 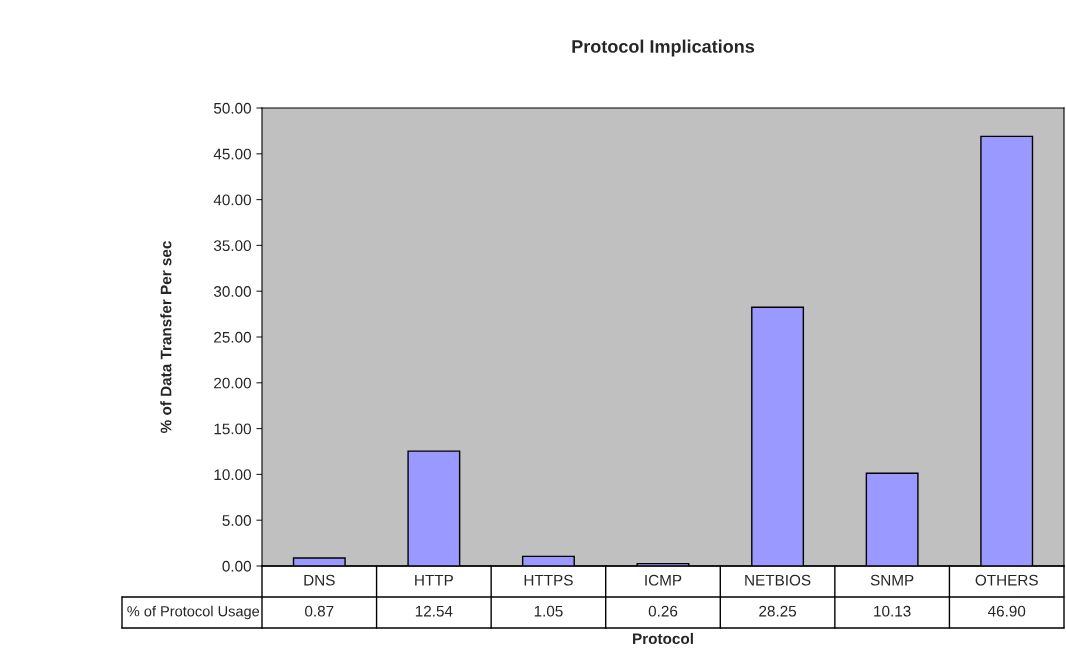 What do you see at coordinates (548, 611) in the screenshot?
I see `data-label: 1.05` at bounding box center [548, 611].